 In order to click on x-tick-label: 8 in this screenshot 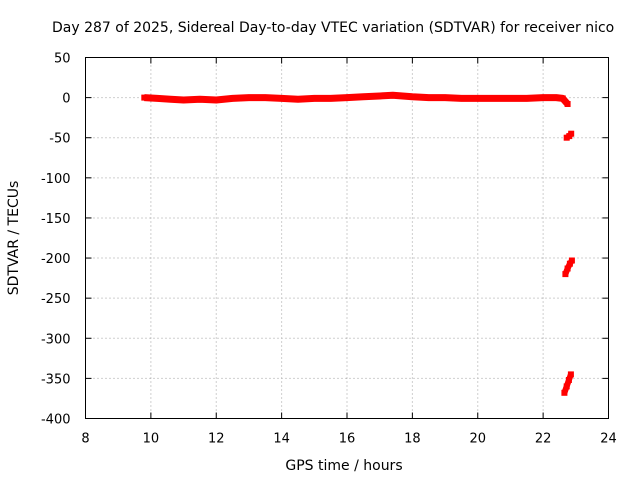, I will do `click(85, 439)`.